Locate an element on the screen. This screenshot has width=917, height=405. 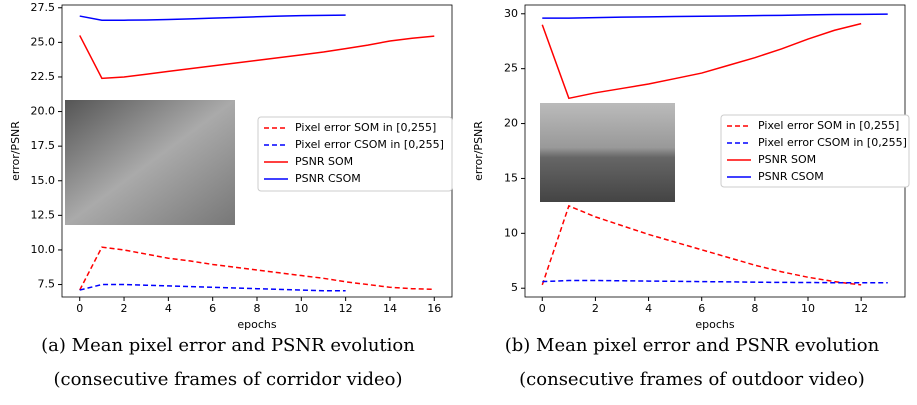
caption: (consecutive frames of corridor video) is located at coordinates (227, 379).